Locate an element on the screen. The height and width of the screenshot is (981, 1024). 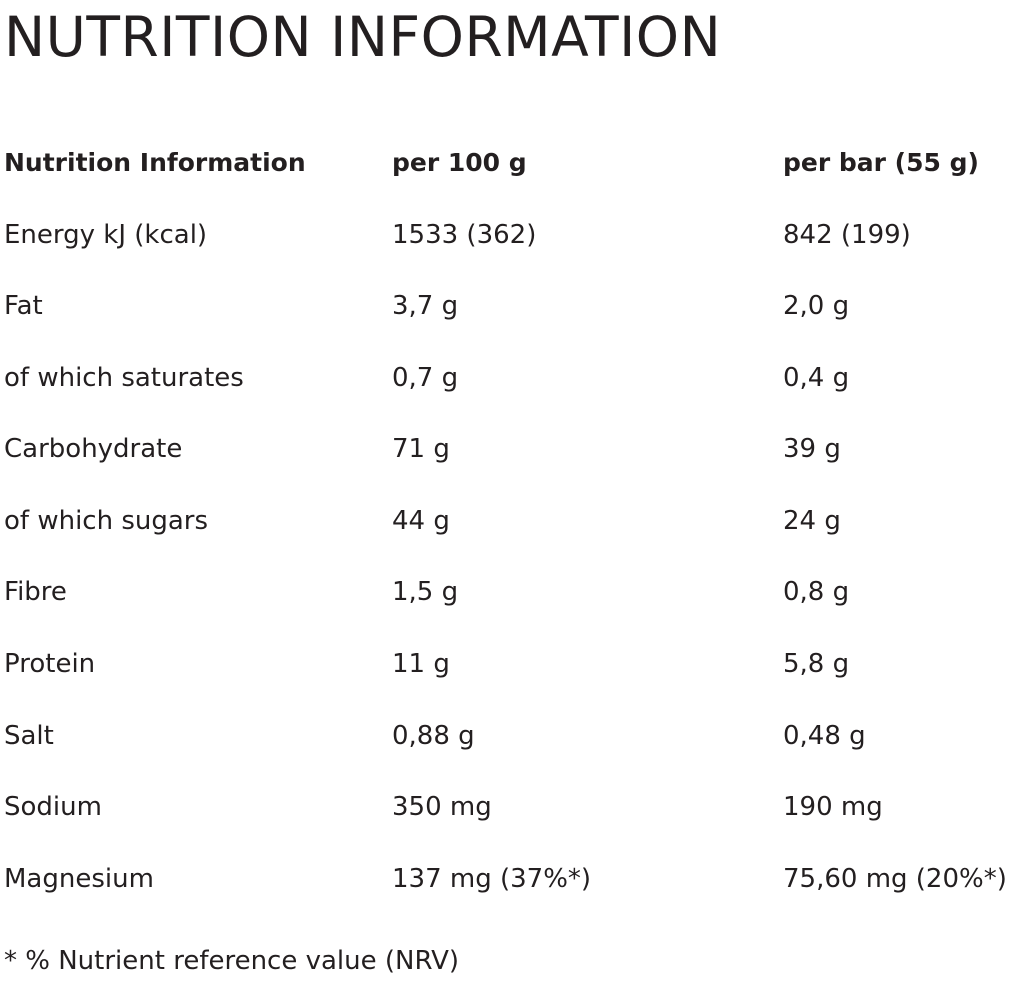
header-nutrient: Nutrition Information is located at coordinates (155, 162).